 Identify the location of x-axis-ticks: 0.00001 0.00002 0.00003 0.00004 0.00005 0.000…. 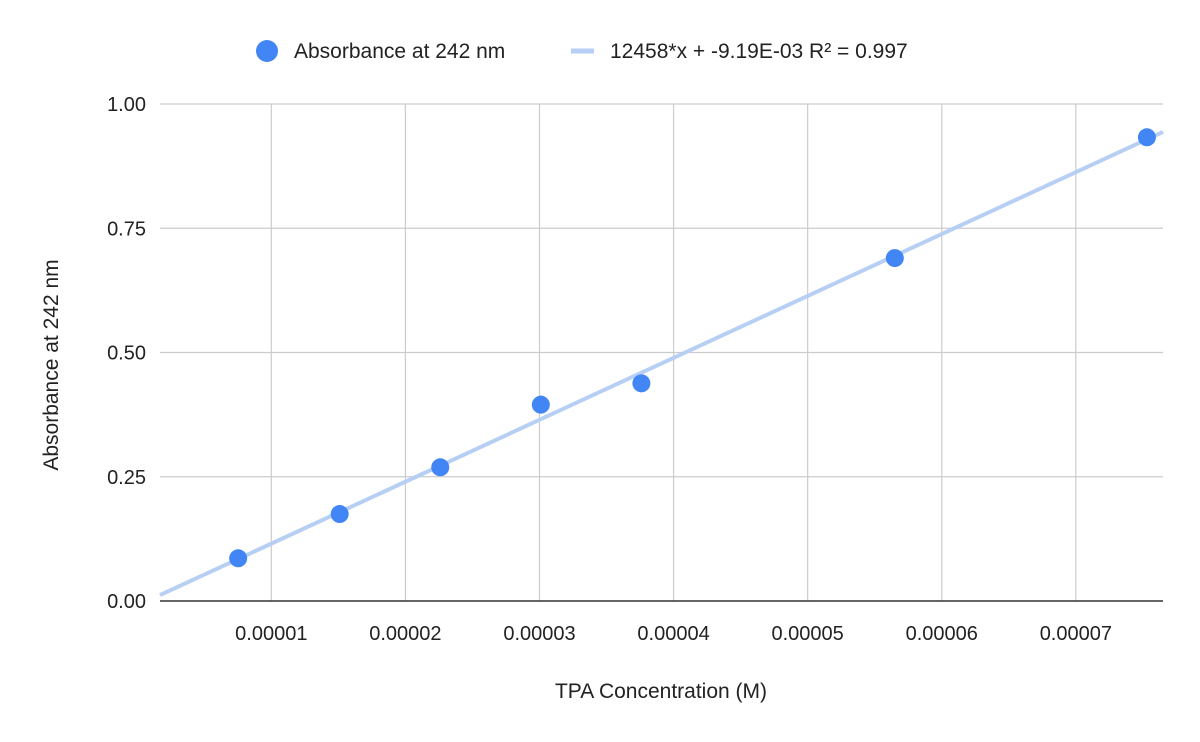
(673, 634).